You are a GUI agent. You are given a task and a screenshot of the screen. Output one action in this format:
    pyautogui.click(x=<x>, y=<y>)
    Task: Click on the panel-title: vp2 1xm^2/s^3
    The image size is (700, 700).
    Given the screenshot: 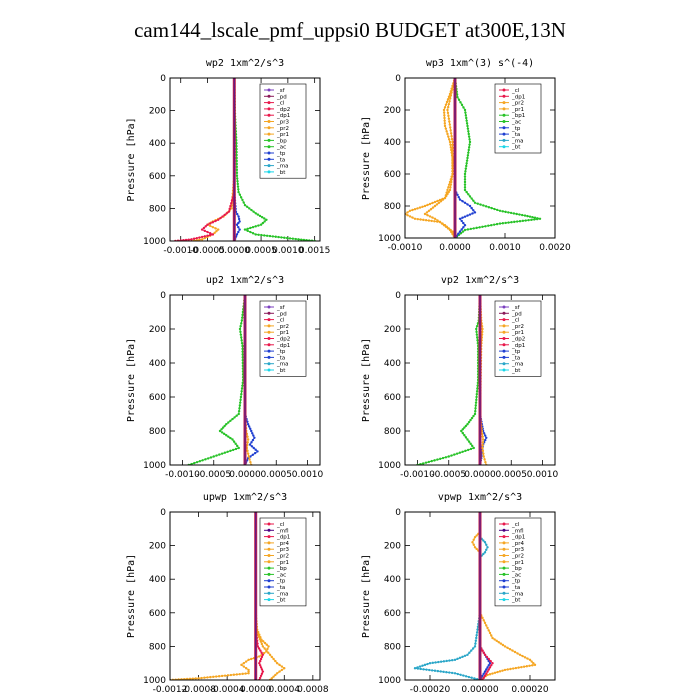 What is the action you would take?
    pyautogui.click(x=480, y=280)
    